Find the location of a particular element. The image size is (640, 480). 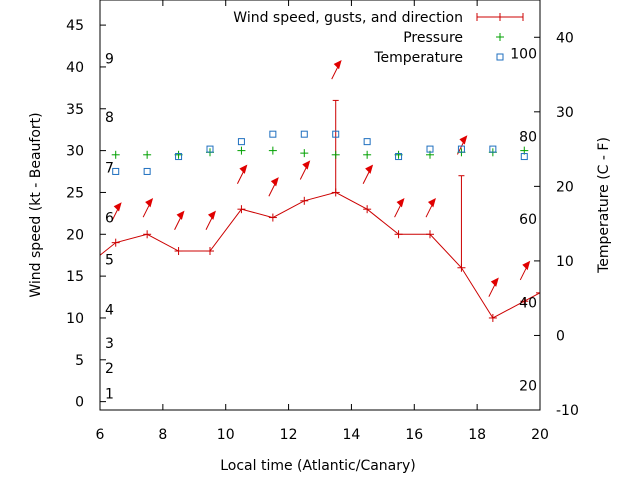

y-right-tick-label: 20 is located at coordinates (565, 187).